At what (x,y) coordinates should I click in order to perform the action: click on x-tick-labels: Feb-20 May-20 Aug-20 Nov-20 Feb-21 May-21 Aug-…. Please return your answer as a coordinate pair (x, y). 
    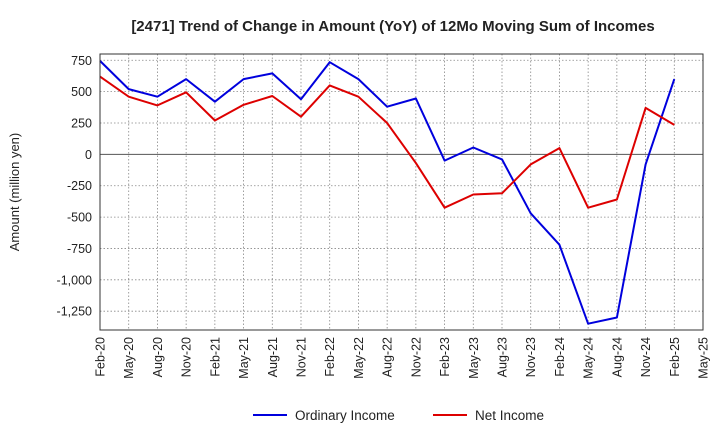
    Looking at the image, I should click on (402, 358).